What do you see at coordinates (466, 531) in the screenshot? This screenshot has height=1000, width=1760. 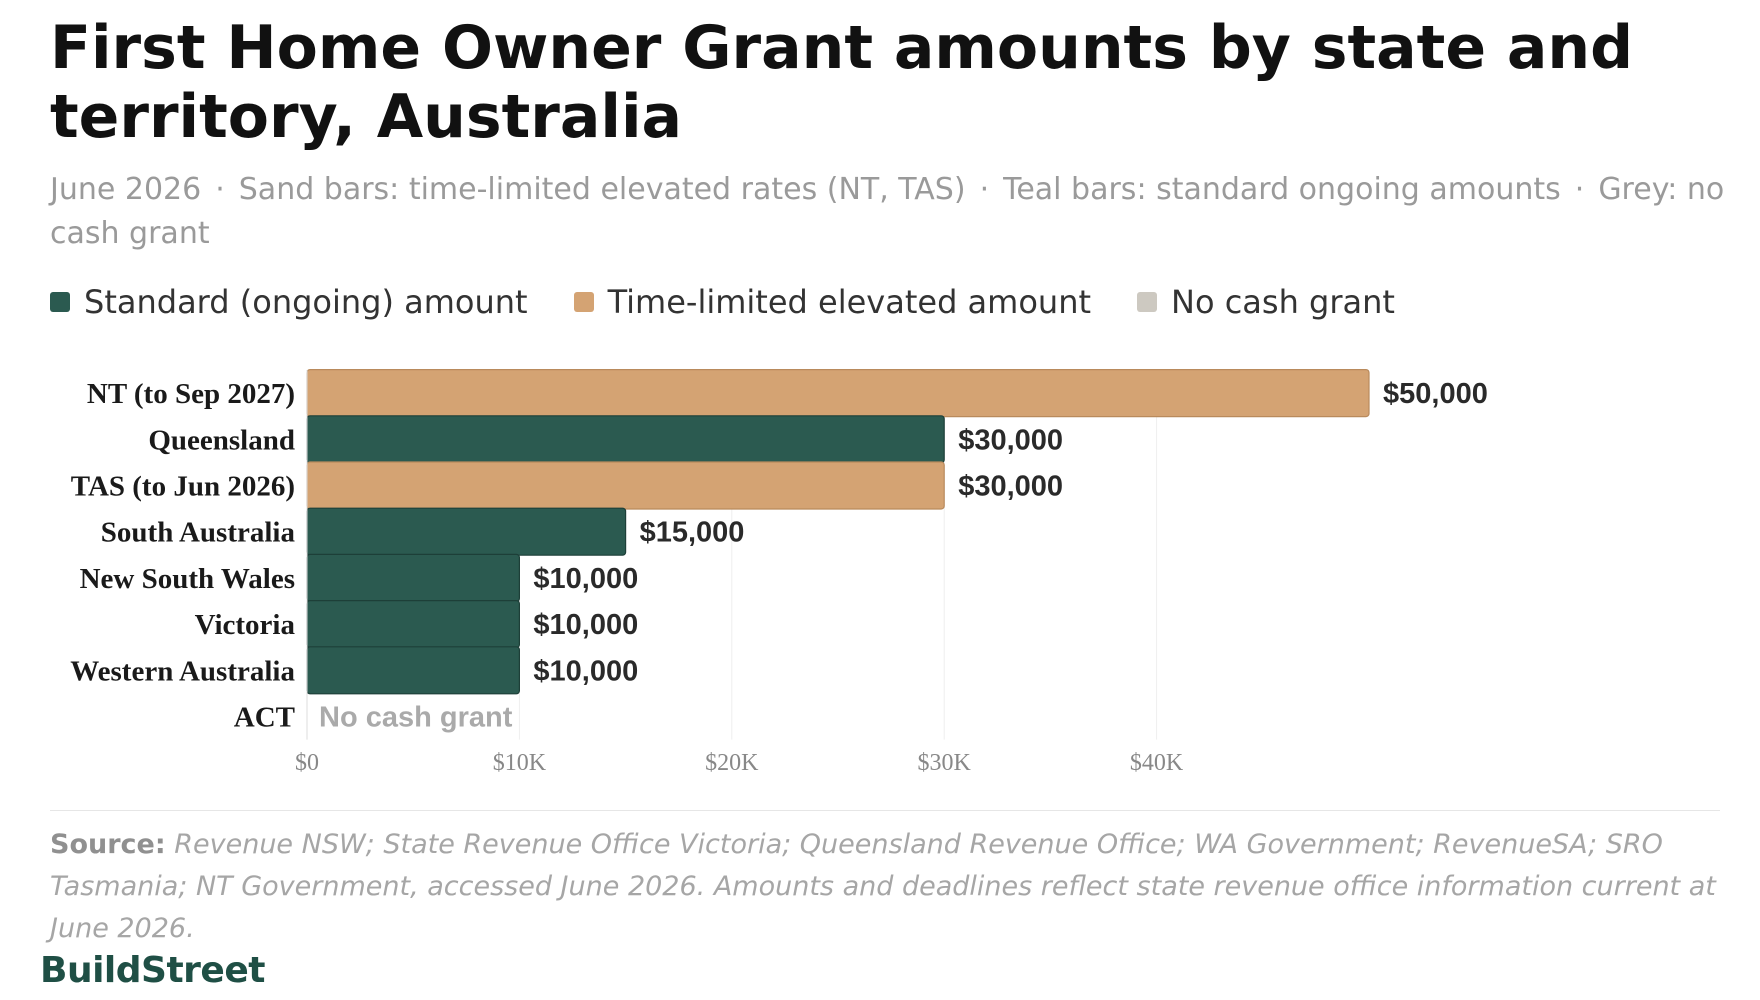 I see `bar-south-australia` at bounding box center [466, 531].